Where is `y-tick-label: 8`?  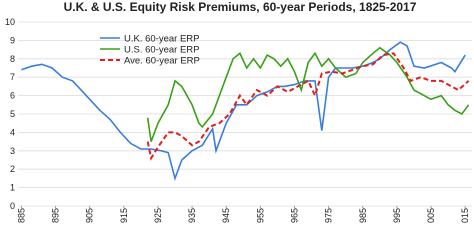 y-tick-label: 8 is located at coordinates (12, 59).